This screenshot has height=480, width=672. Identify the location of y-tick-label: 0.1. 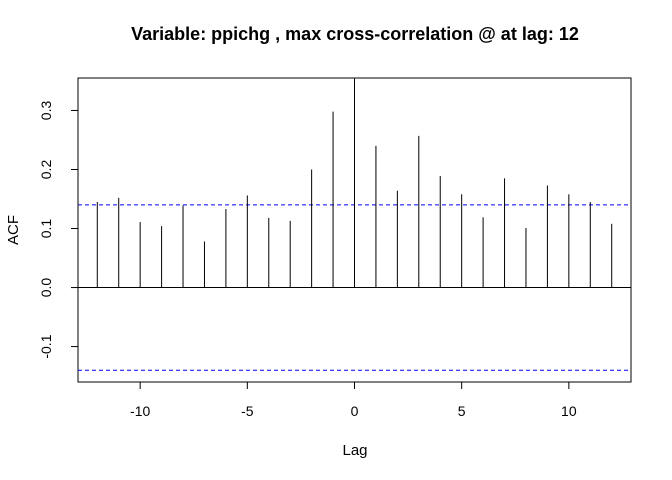
(46, 229).